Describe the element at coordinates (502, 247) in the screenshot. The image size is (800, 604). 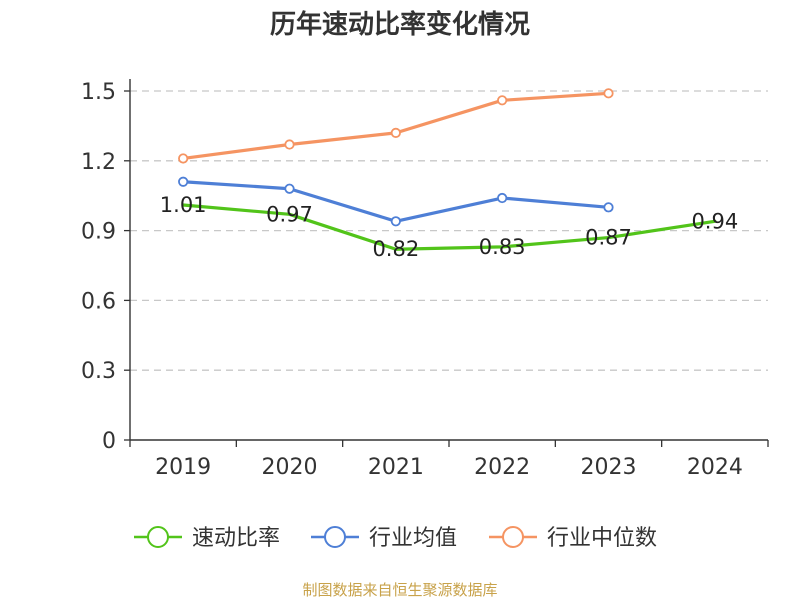
I see `data-label-2022: 0.83` at that location.